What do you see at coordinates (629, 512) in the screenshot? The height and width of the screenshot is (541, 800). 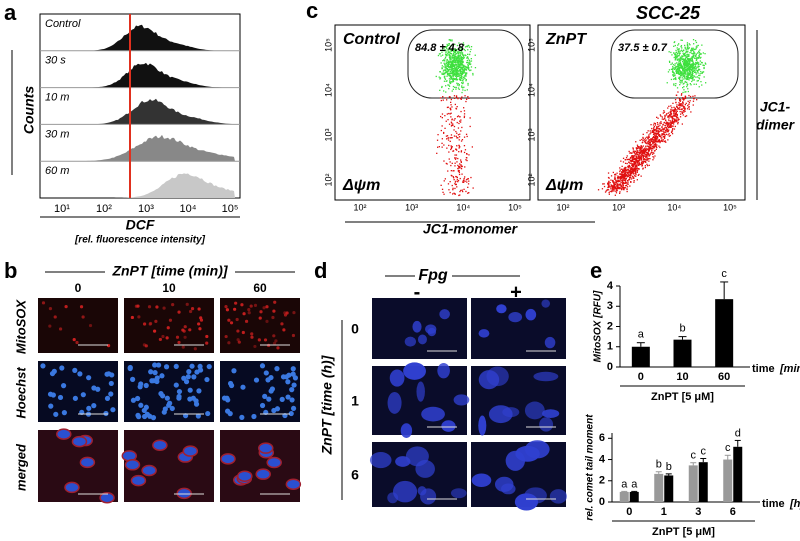 I see `x-tick-label: 0` at bounding box center [629, 512].